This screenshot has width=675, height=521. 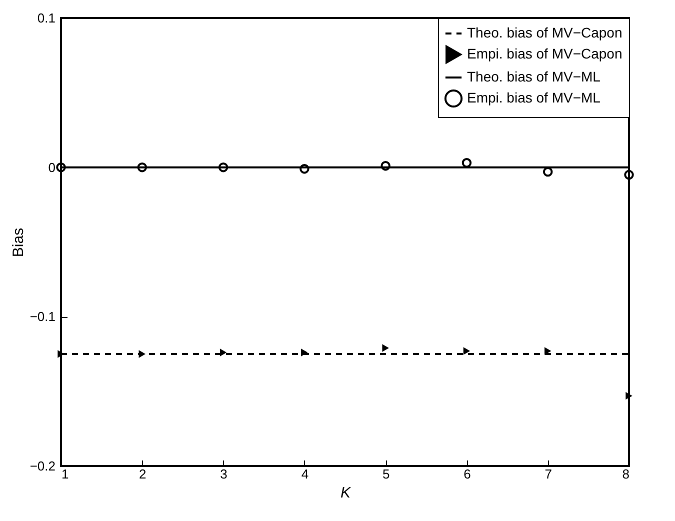 What do you see at coordinates (142, 474) in the screenshot?
I see `x-tick-label: 2` at bounding box center [142, 474].